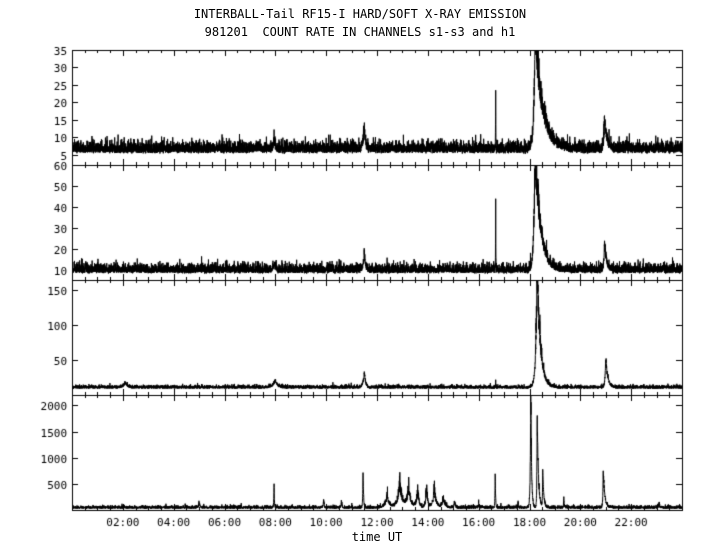  Describe the element at coordinates (377, 537) in the screenshot. I see `x-axis-label: time UT` at that location.